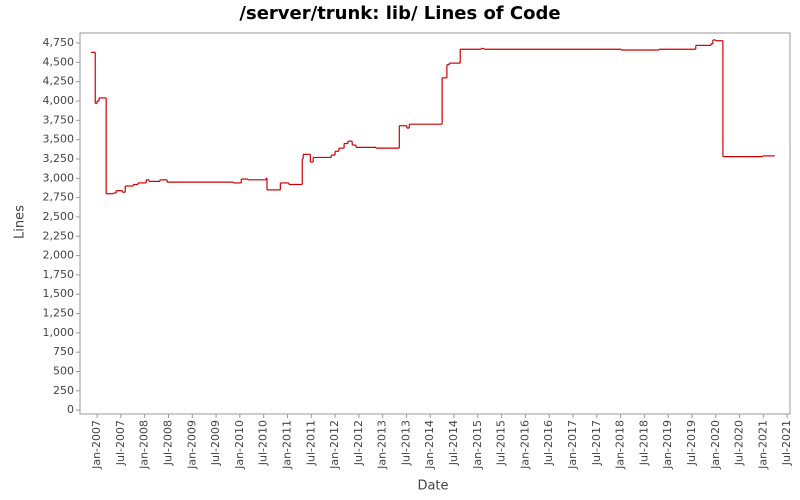 The width and height of the screenshot is (800, 500). I want to click on y-tick-label: 3,500, so click(59, 139).